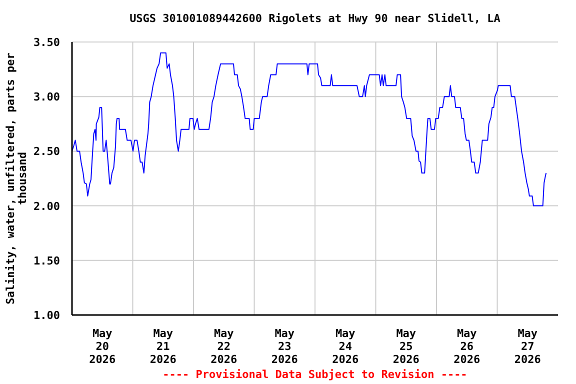 The width and height of the screenshot is (576, 384). I want to click on y-tick-label: 1.50, so click(47, 261).